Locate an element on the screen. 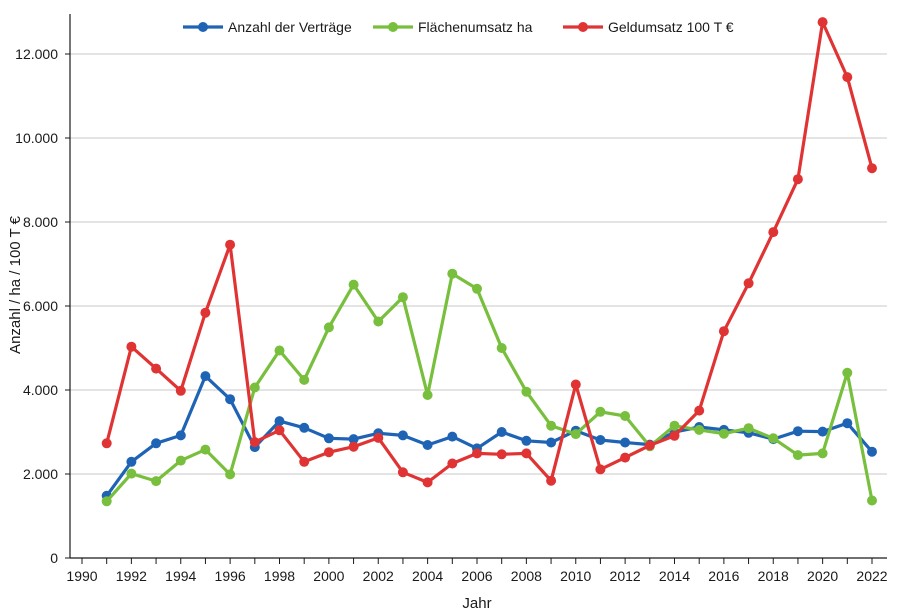 The width and height of the screenshot is (900, 614). legend-item: Flächenumsatz ha is located at coordinates (453, 27).